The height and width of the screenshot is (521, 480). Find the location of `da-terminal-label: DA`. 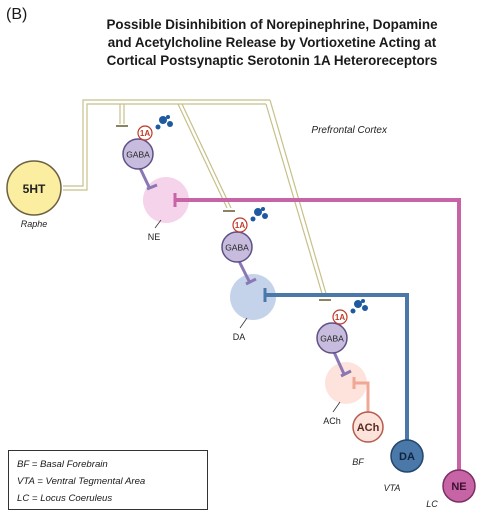

da-terminal-label: DA is located at coordinates (239, 337).